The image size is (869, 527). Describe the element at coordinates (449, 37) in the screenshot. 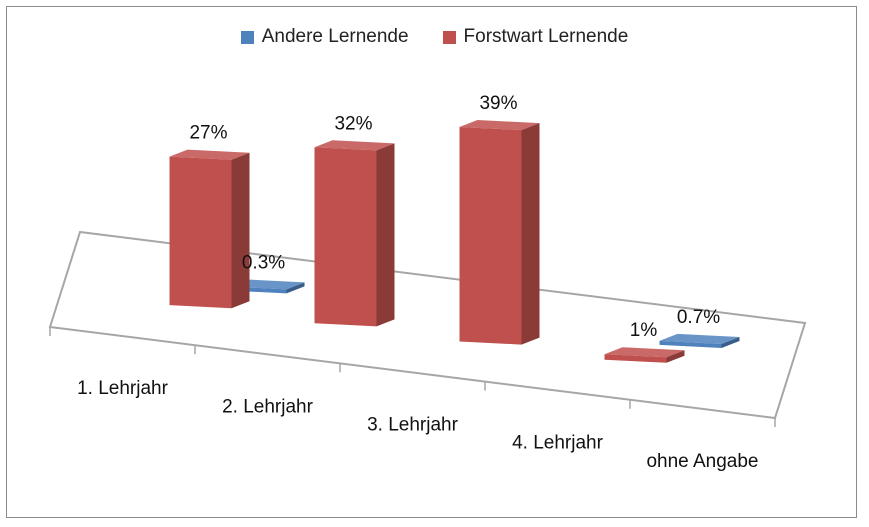

I see `legend-swatch-forstwart` at that location.